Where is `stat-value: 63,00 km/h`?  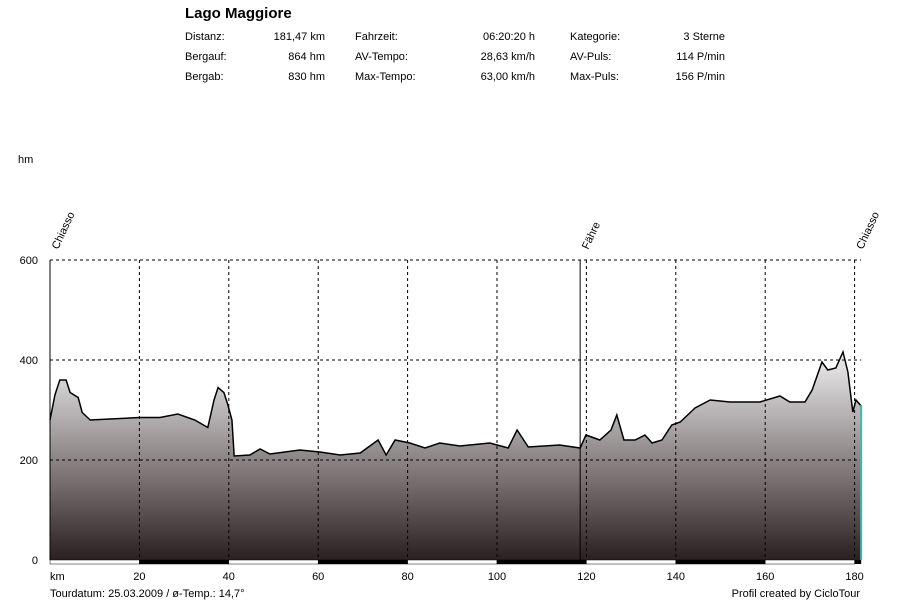
stat-value: 63,00 km/h is located at coordinates (507, 77).